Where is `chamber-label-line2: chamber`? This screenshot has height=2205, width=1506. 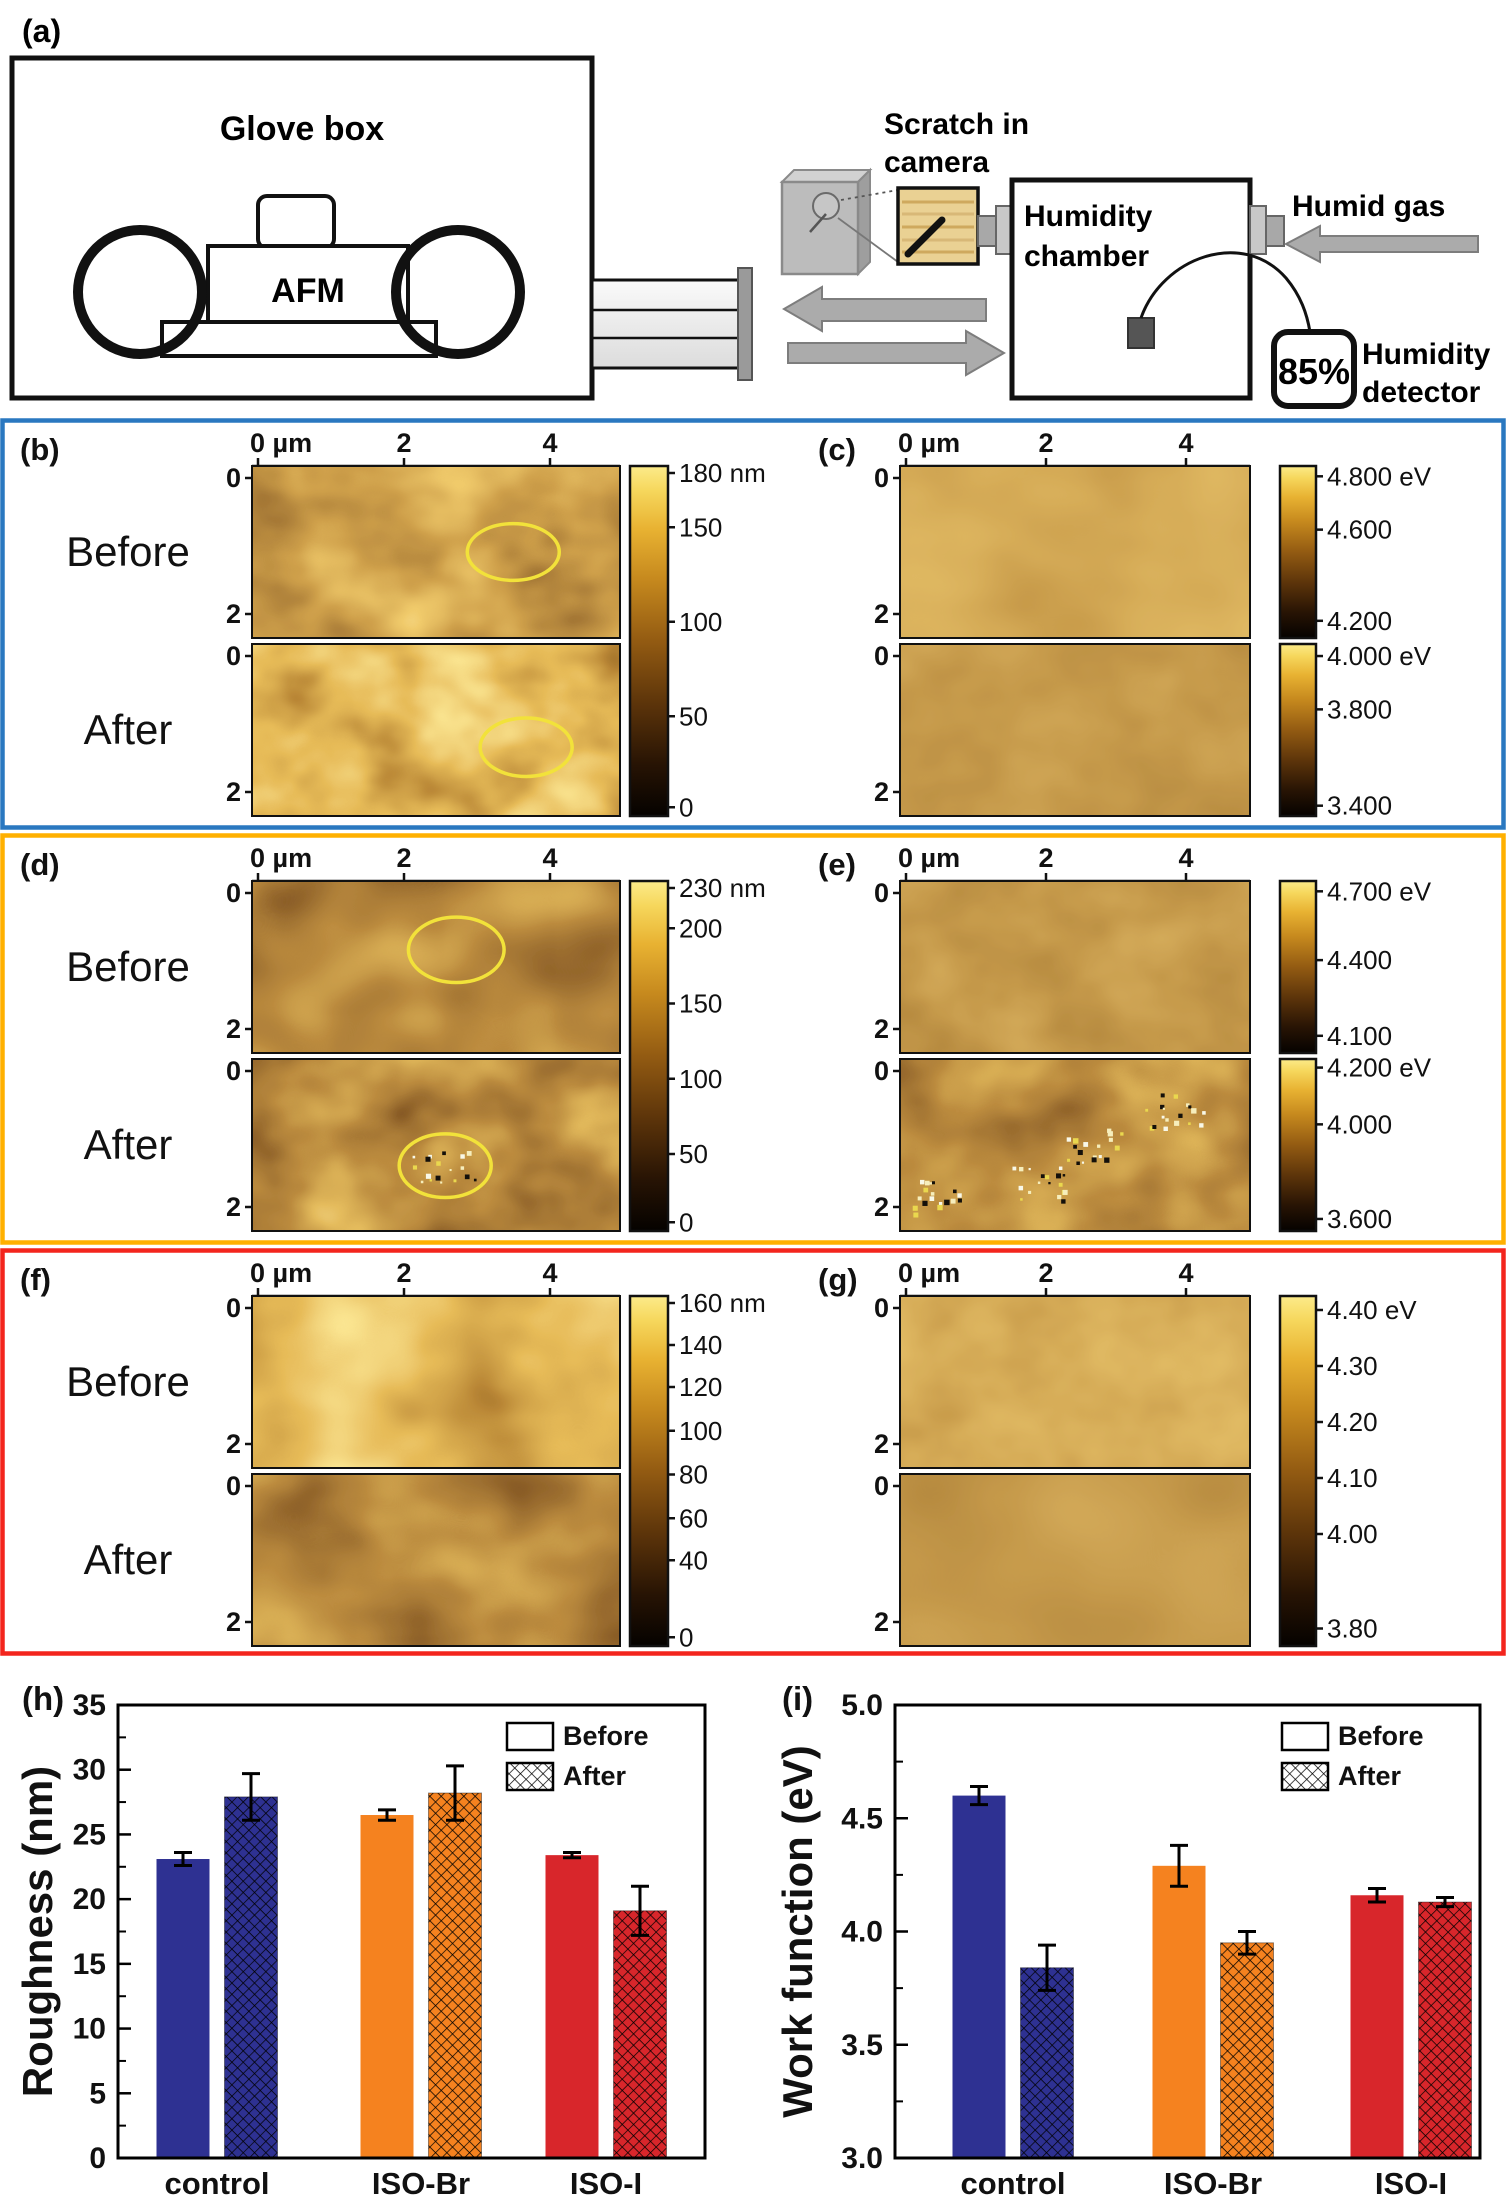 chamber-label-line2: chamber is located at coordinates (1086, 256).